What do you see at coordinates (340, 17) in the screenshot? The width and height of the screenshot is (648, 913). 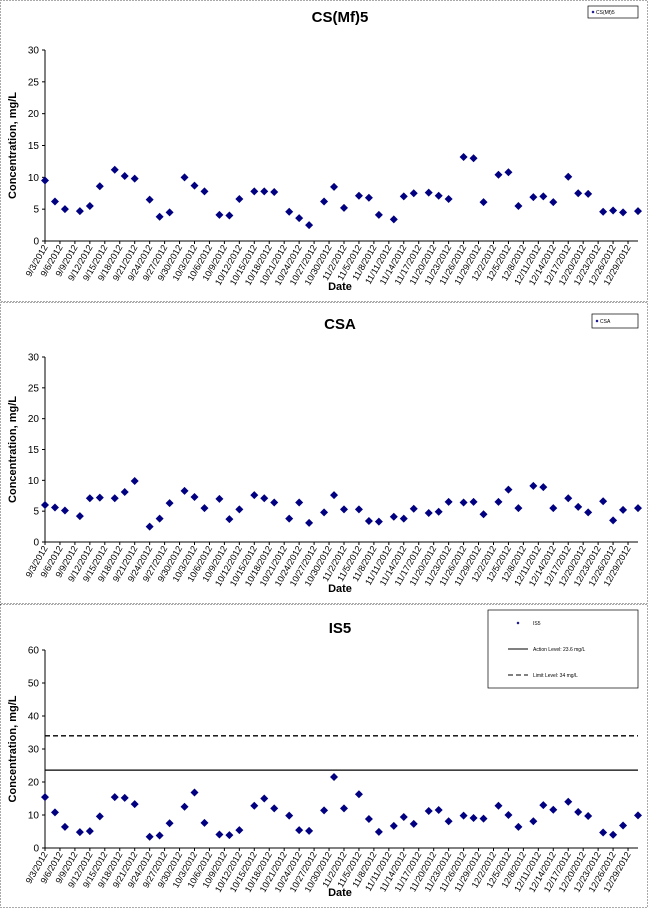 I see `chart-title: CS(Mf)5` at bounding box center [340, 17].